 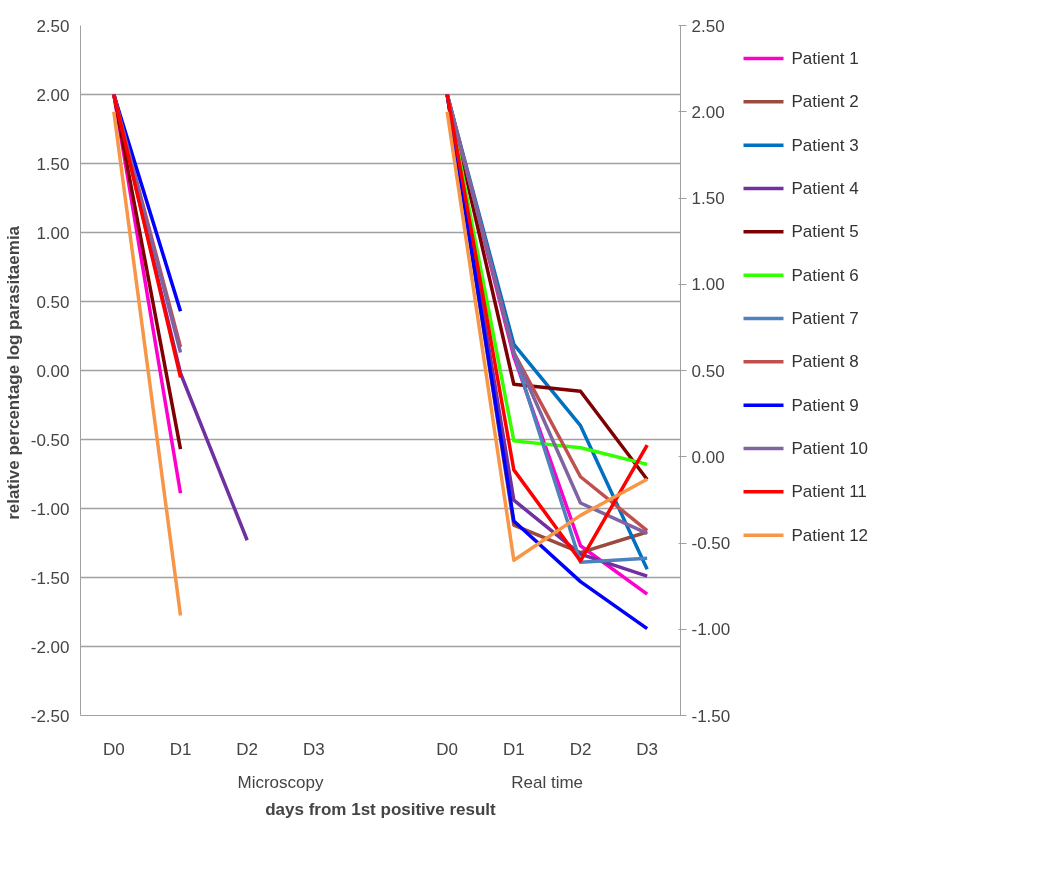 I want to click on legend-label: Patient 8, so click(x=825, y=362).